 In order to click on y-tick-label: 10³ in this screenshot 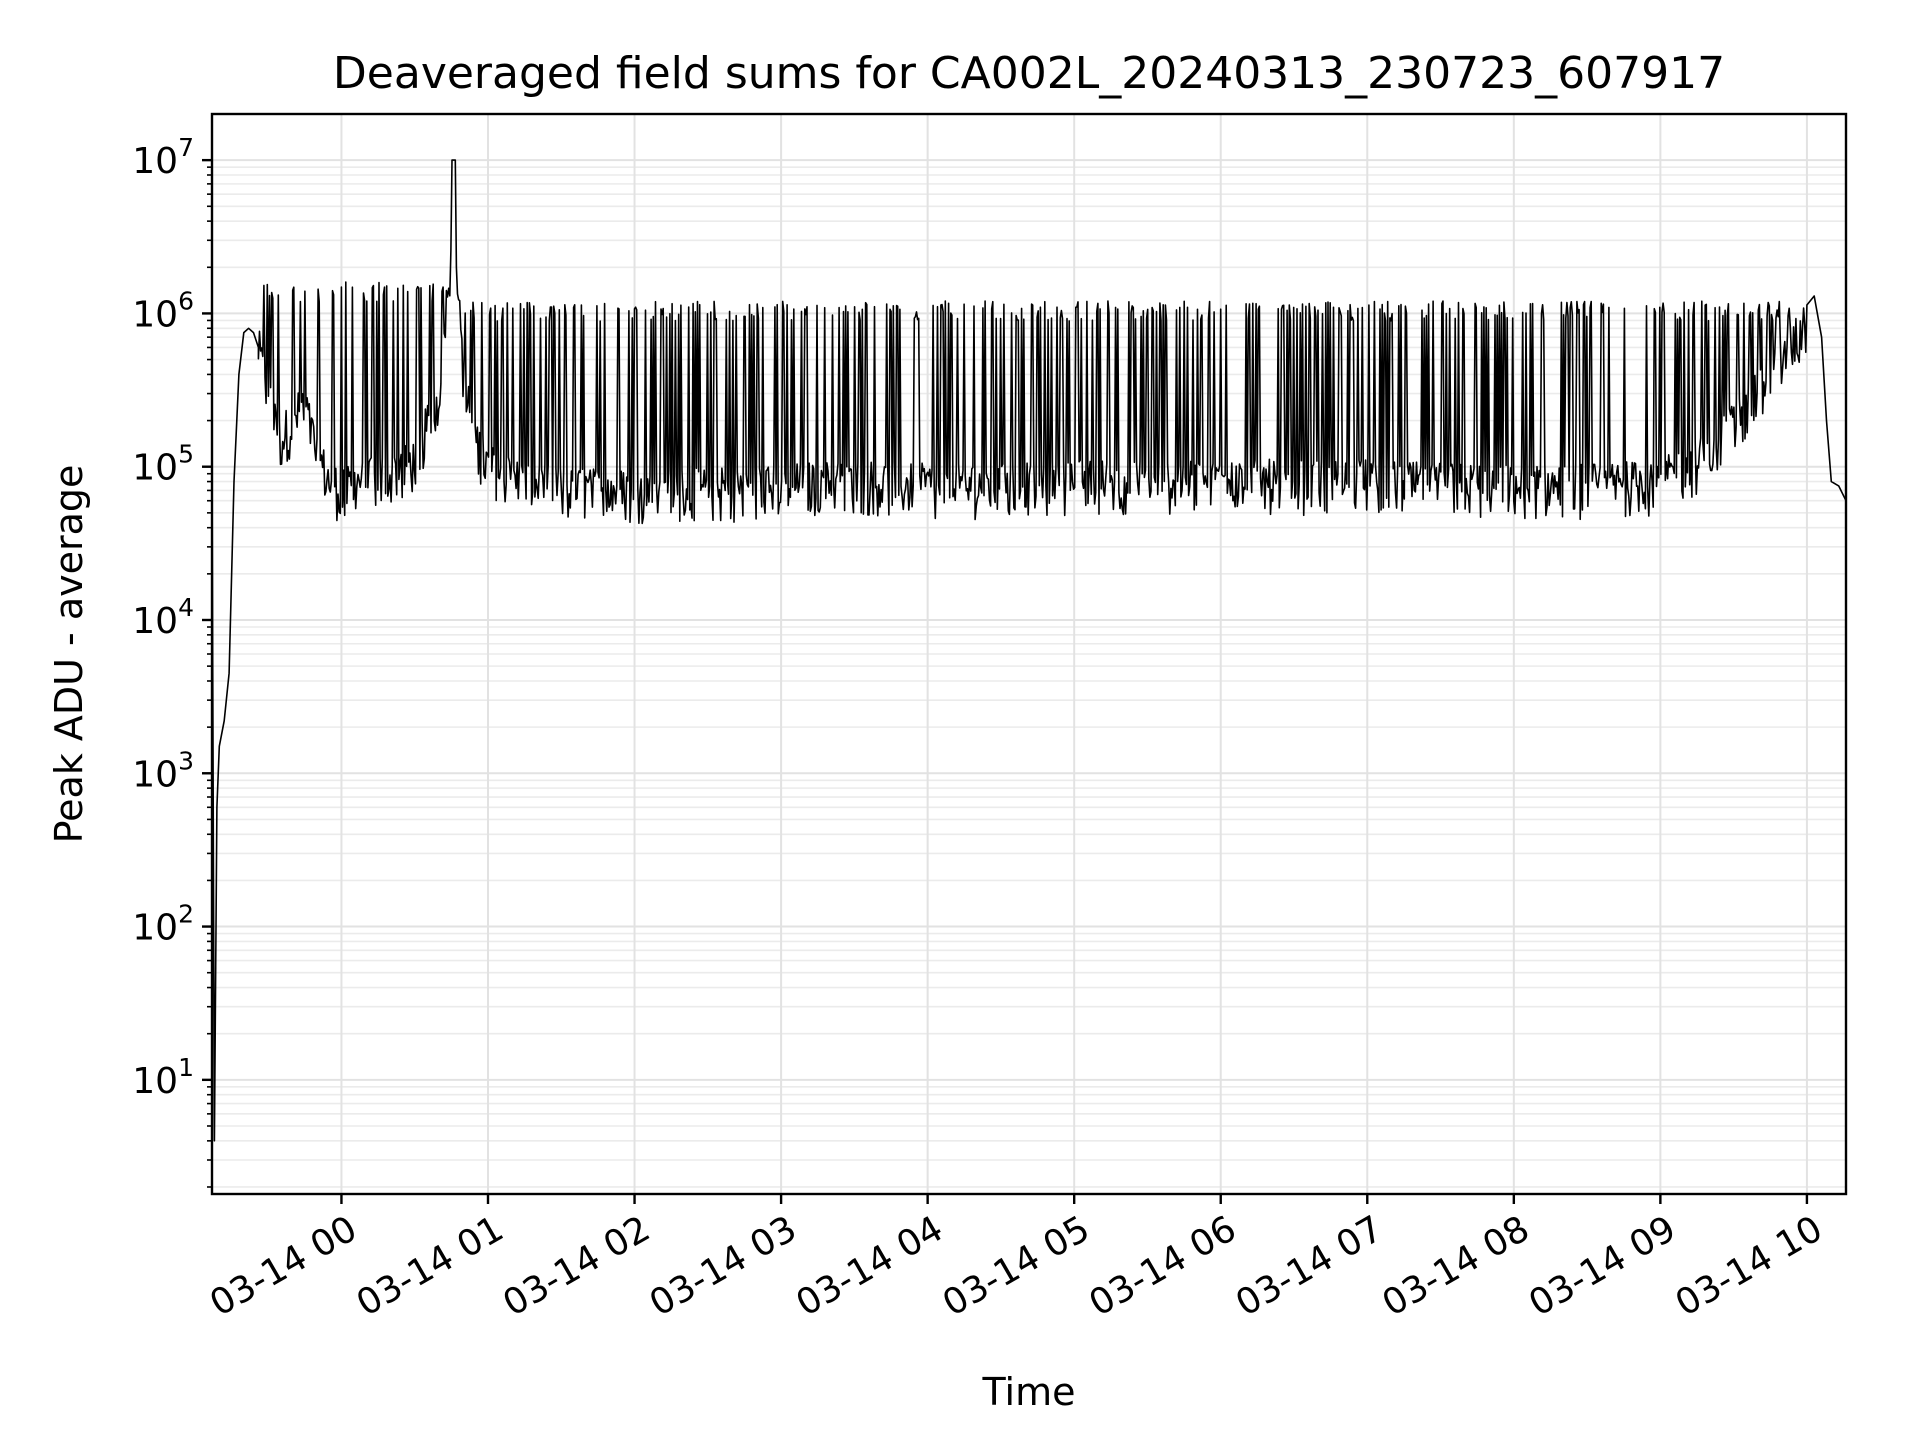, I will do `click(163, 770)`.